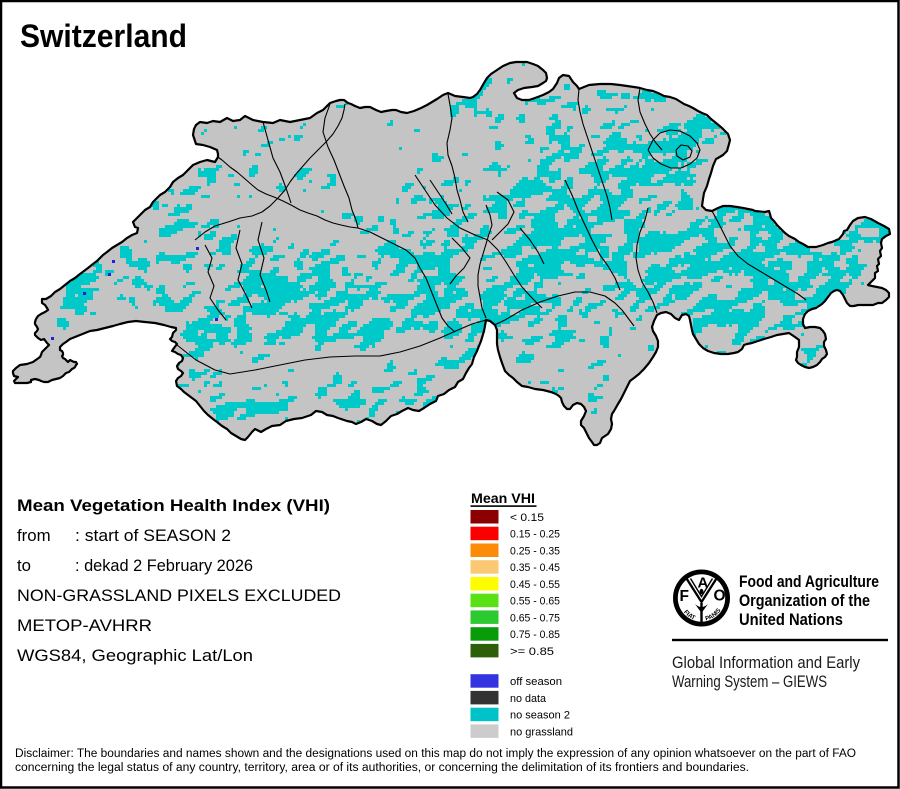 The width and height of the screenshot is (900, 789). I want to click on svg-text: Switzerland, so click(103, 36).